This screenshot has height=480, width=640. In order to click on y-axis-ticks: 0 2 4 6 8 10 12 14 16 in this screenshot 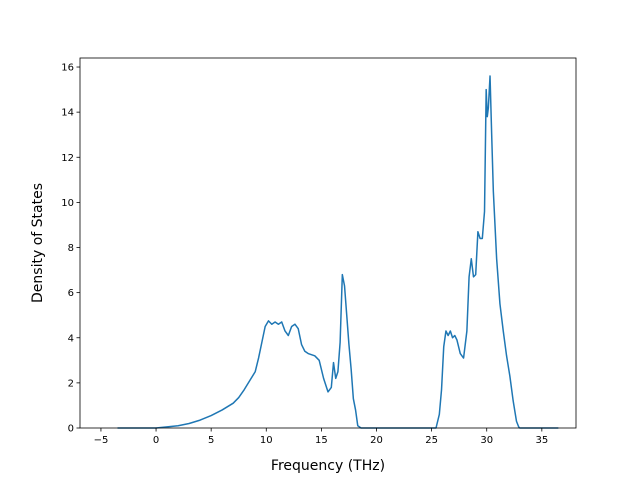, I will do `click(70, 249)`.